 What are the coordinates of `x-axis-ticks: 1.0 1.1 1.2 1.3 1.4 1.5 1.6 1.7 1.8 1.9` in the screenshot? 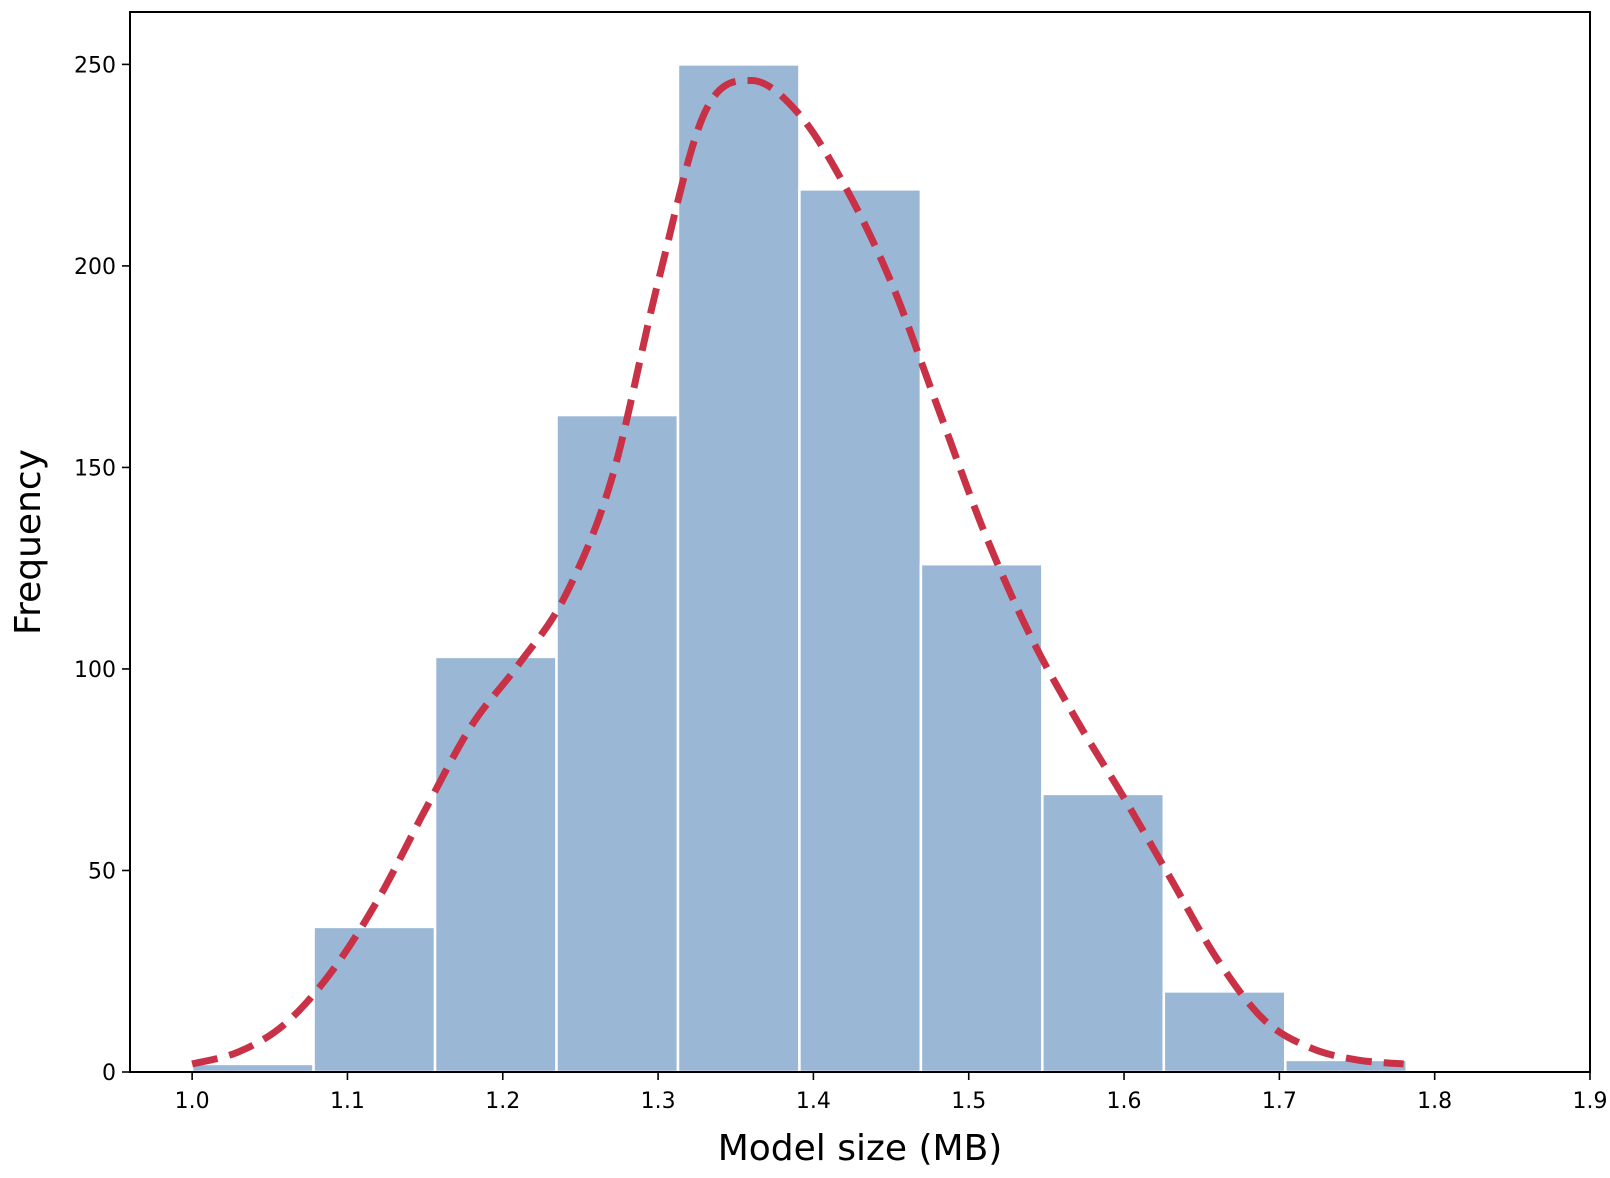 It's located at (891, 1093).